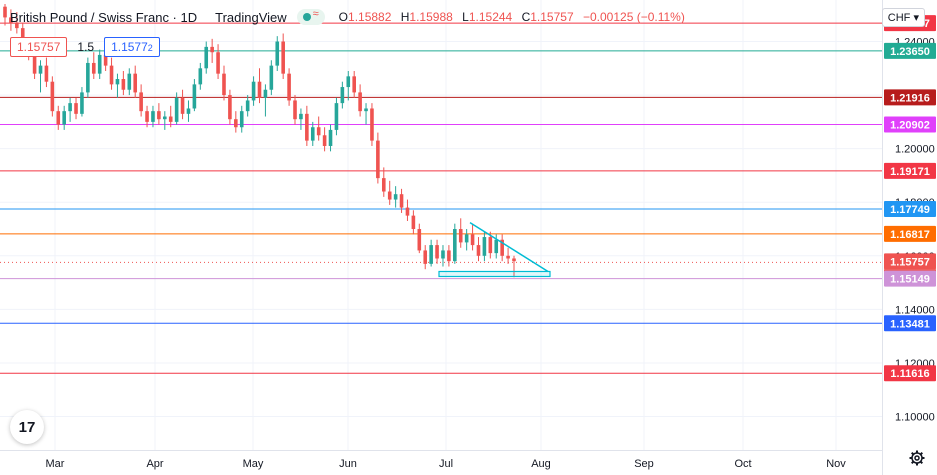  What do you see at coordinates (39, 47) in the screenshot?
I see `sell-button: 1.15757` at bounding box center [39, 47].